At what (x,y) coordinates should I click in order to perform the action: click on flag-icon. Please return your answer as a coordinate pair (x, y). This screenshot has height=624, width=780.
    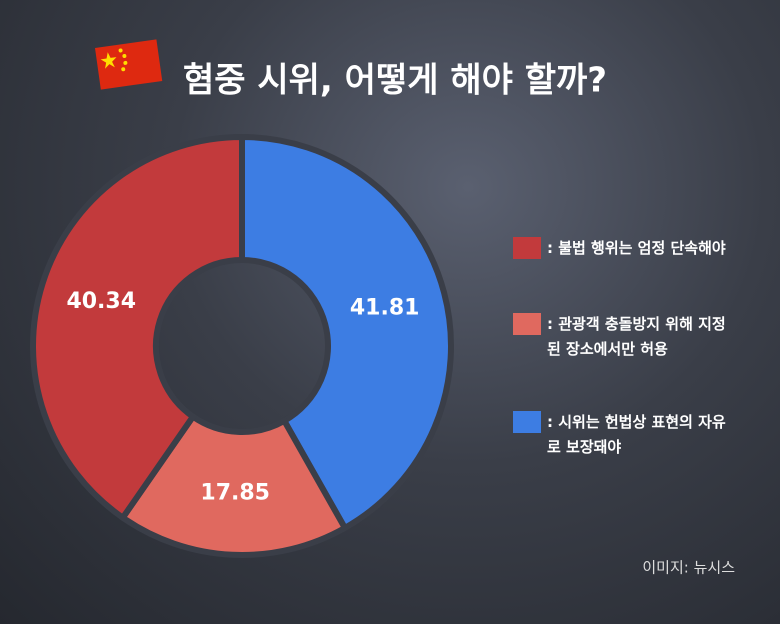
    Looking at the image, I should click on (129, 64).